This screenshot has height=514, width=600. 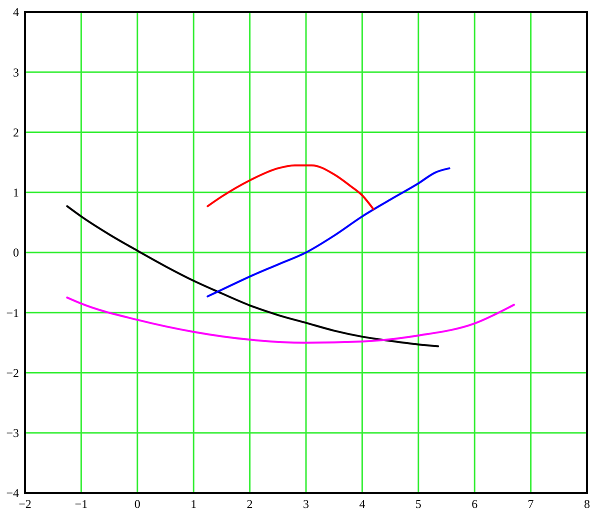 I want to click on x-tick-label: 4, so click(x=362, y=504).